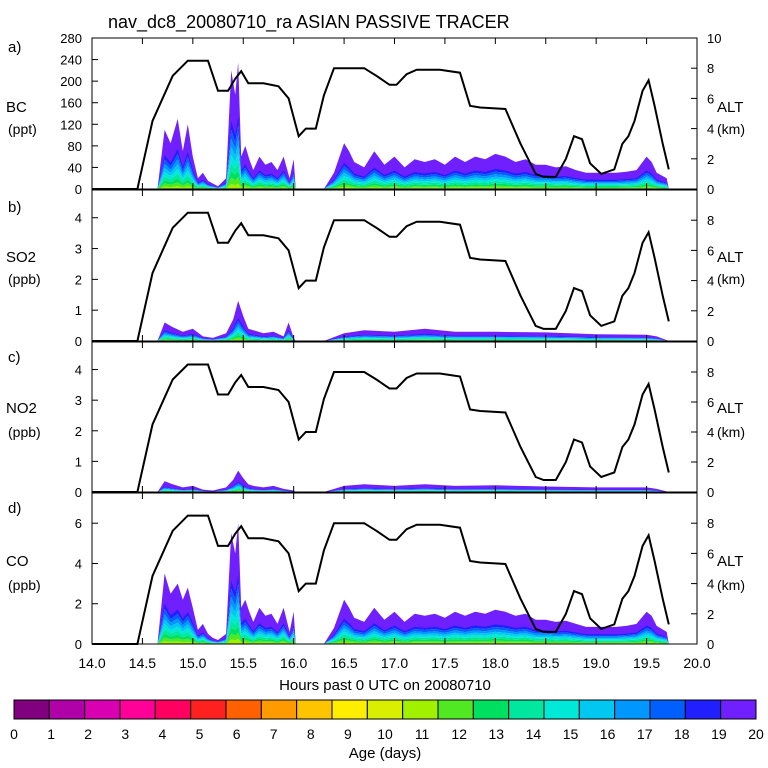  Describe the element at coordinates (646, 663) in the screenshot. I see `x-tick-label: 19.5` at that location.